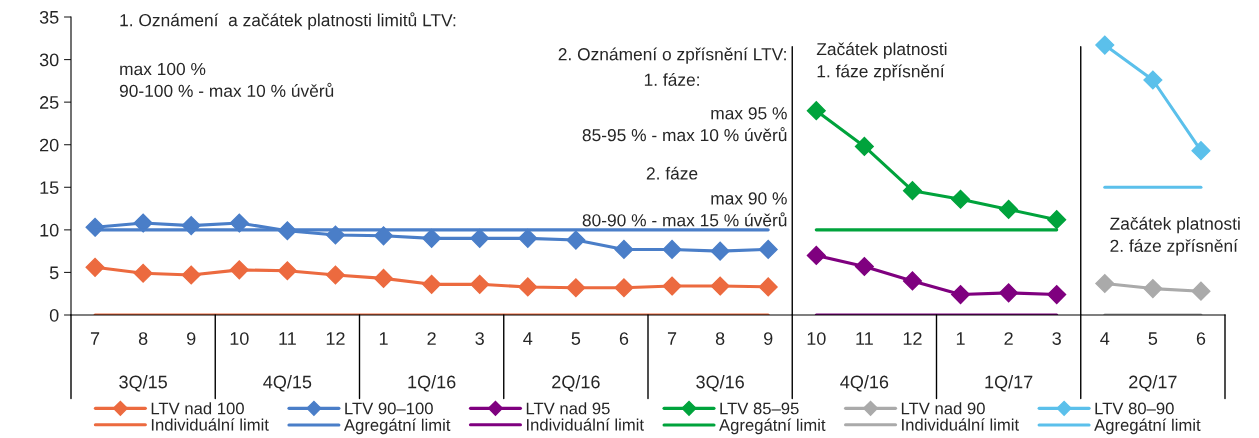 The width and height of the screenshot is (1259, 438). What do you see at coordinates (1153, 383) in the screenshot?
I see `text: 2Q/17` at bounding box center [1153, 383].